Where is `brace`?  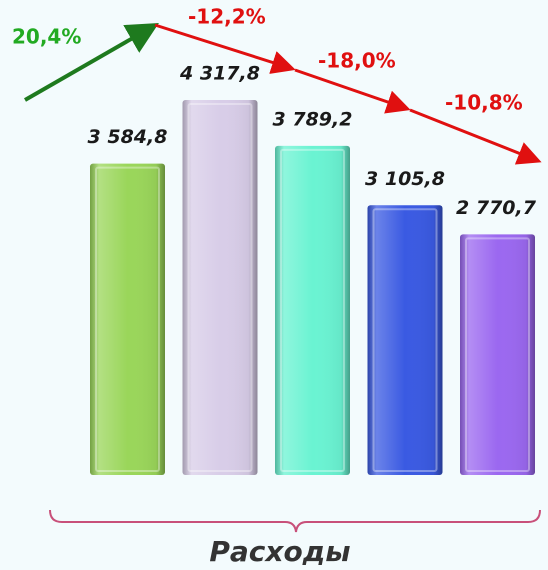
brace is located at coordinates (295, 521).